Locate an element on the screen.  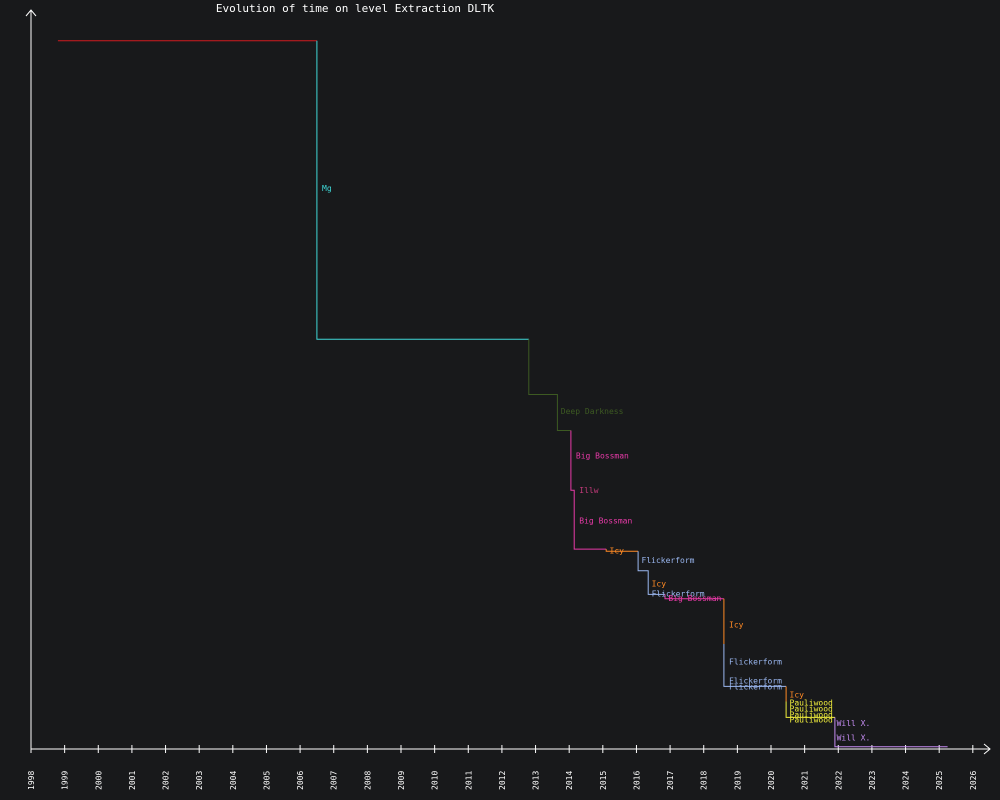
x-tick-label: 2013 is located at coordinates (536, 780).